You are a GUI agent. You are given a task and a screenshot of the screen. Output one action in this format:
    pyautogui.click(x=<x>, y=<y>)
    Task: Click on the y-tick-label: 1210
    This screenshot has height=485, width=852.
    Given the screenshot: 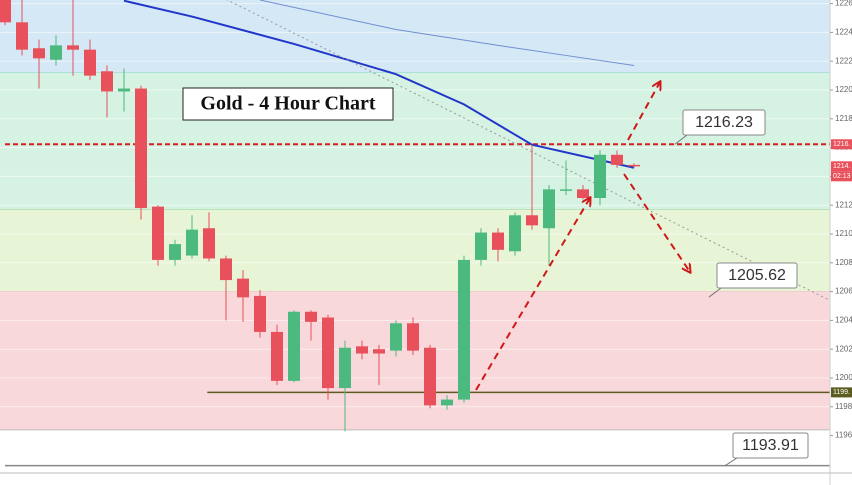 What is the action you would take?
    pyautogui.click(x=843, y=233)
    